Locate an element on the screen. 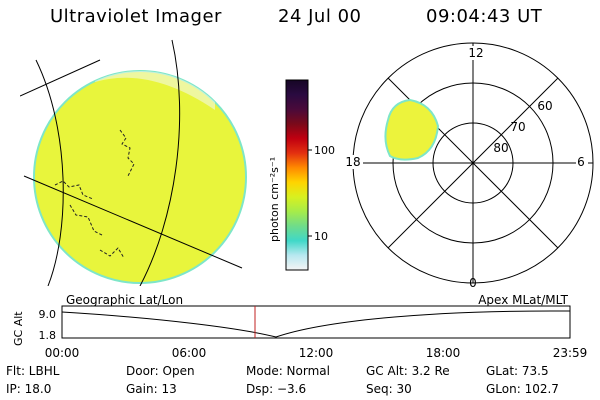  timeline-left-label: Geographic Lat/Lon is located at coordinates (124, 300).